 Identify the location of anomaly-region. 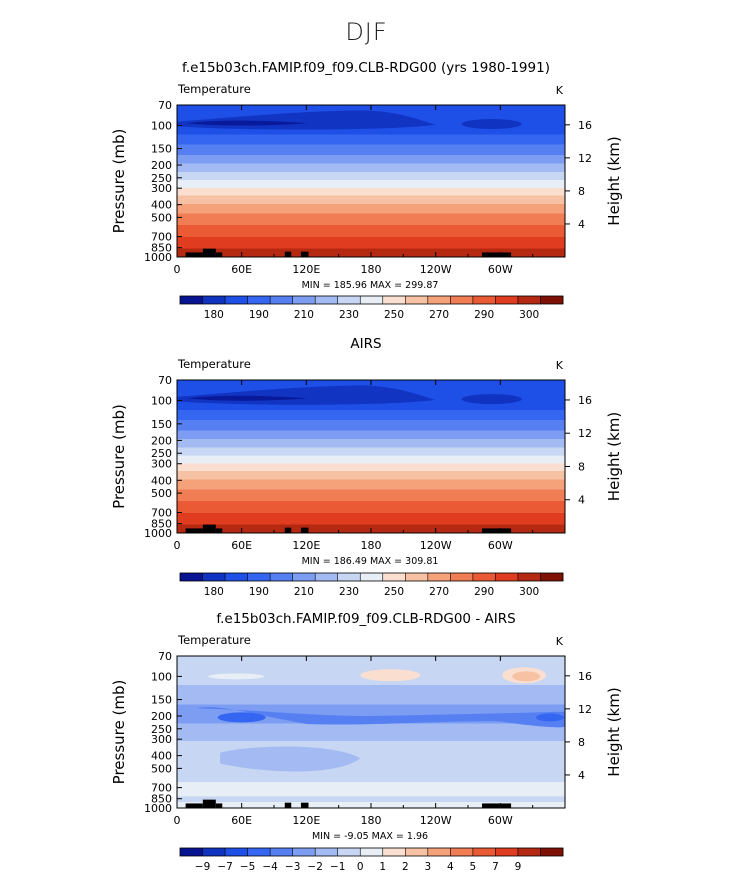
(290, 759).